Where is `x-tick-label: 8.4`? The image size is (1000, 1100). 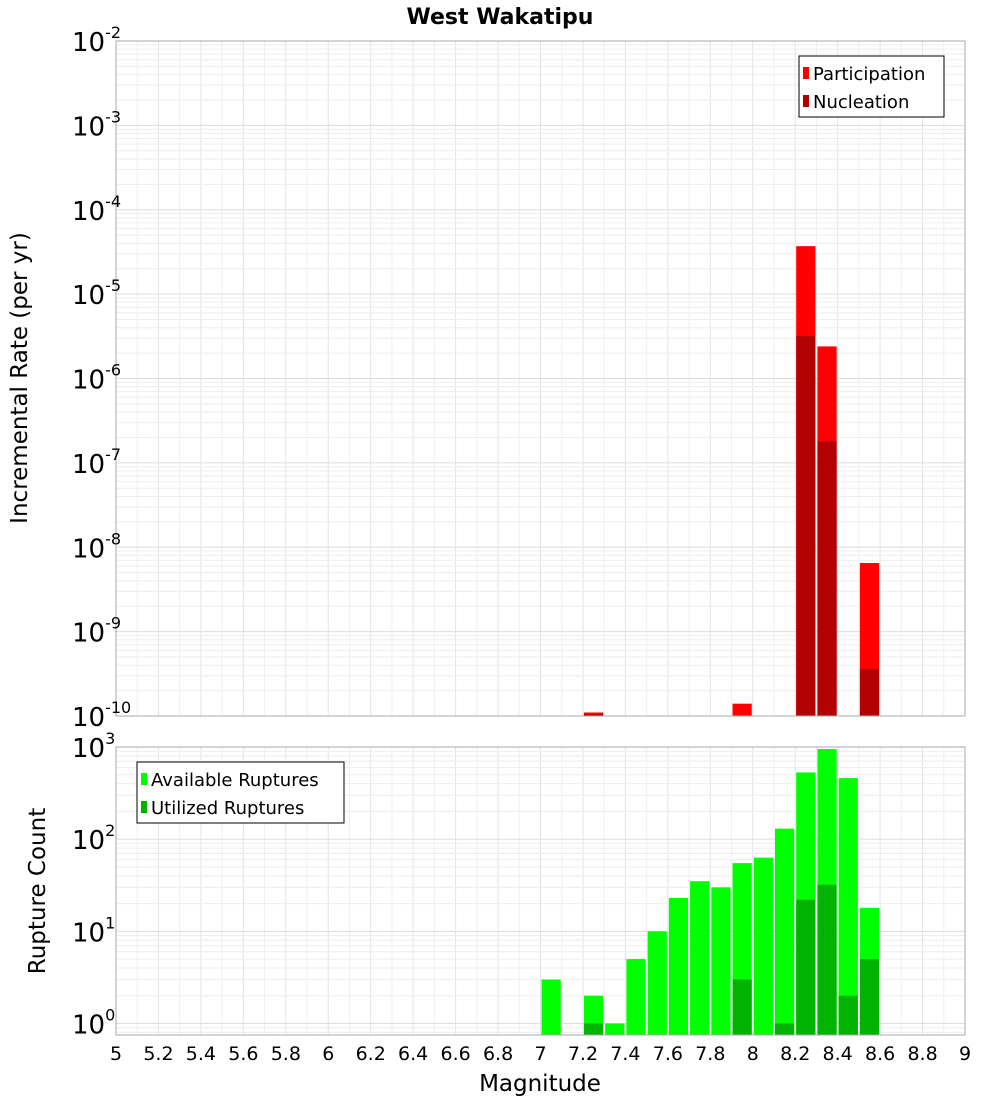
x-tick-label: 8.4 is located at coordinates (838, 1054).